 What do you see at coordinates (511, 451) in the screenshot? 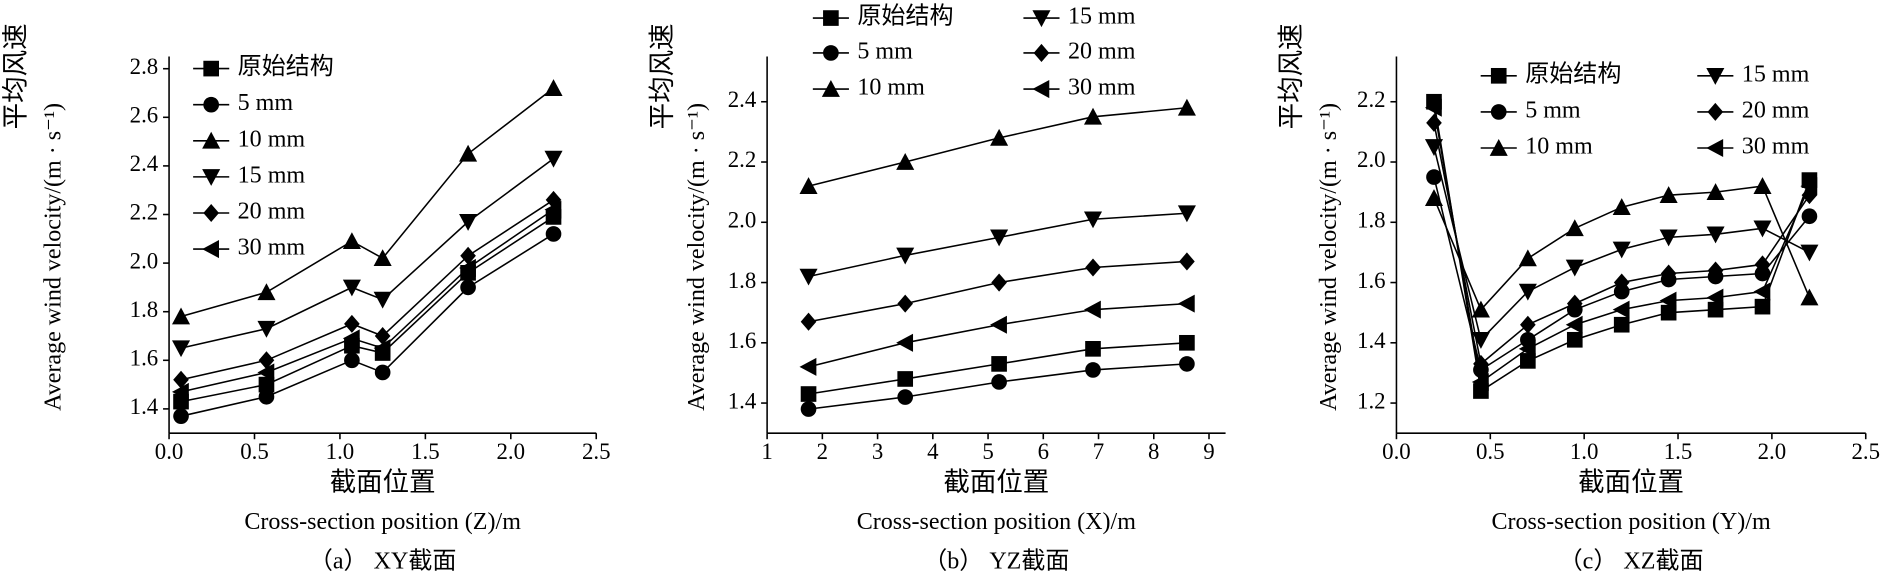
I see `x-tick-label: 2.0` at bounding box center [511, 451].